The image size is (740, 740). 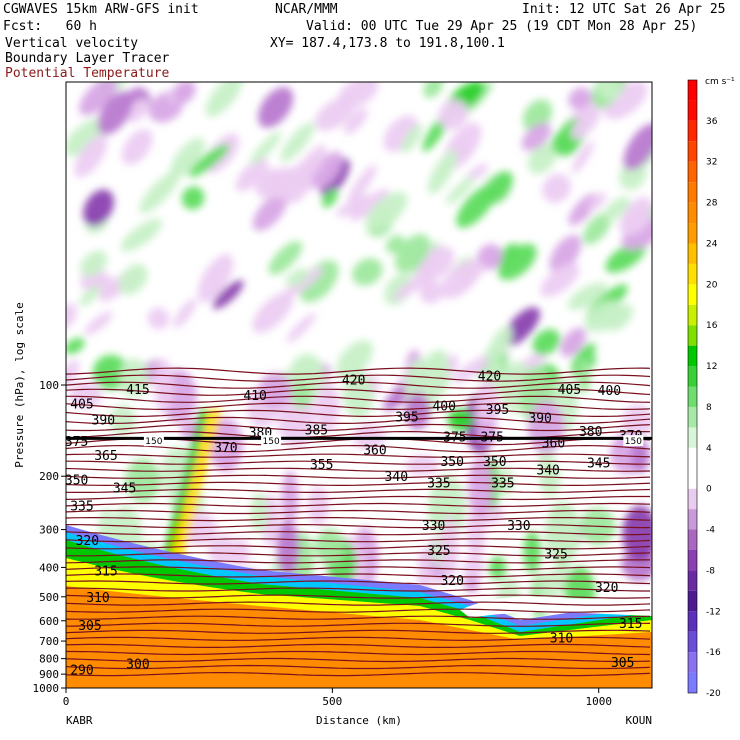 I want to click on model-title: CGWAVES 15km ARW-GFS init, so click(x=101, y=9).